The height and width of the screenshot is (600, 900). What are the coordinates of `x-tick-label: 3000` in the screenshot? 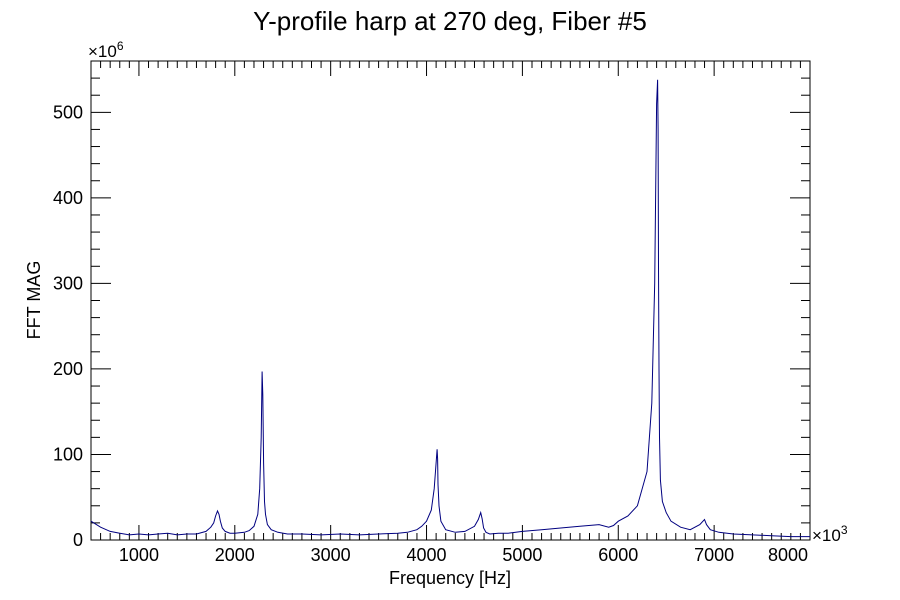 It's located at (331, 555).